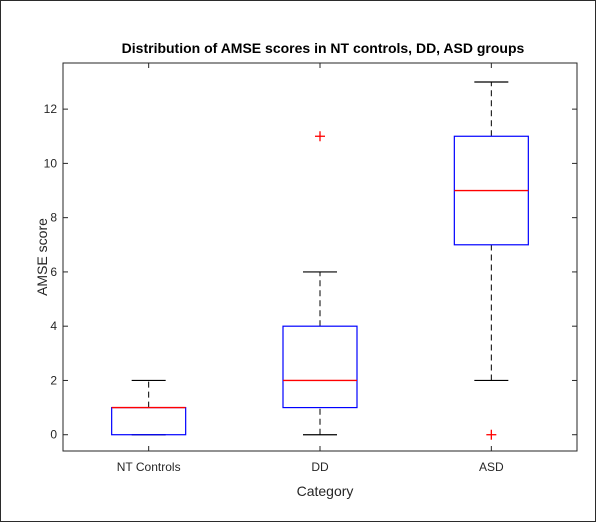 This screenshot has width=596, height=523. What do you see at coordinates (51, 109) in the screenshot?
I see `y-tick-label: 12` at bounding box center [51, 109].